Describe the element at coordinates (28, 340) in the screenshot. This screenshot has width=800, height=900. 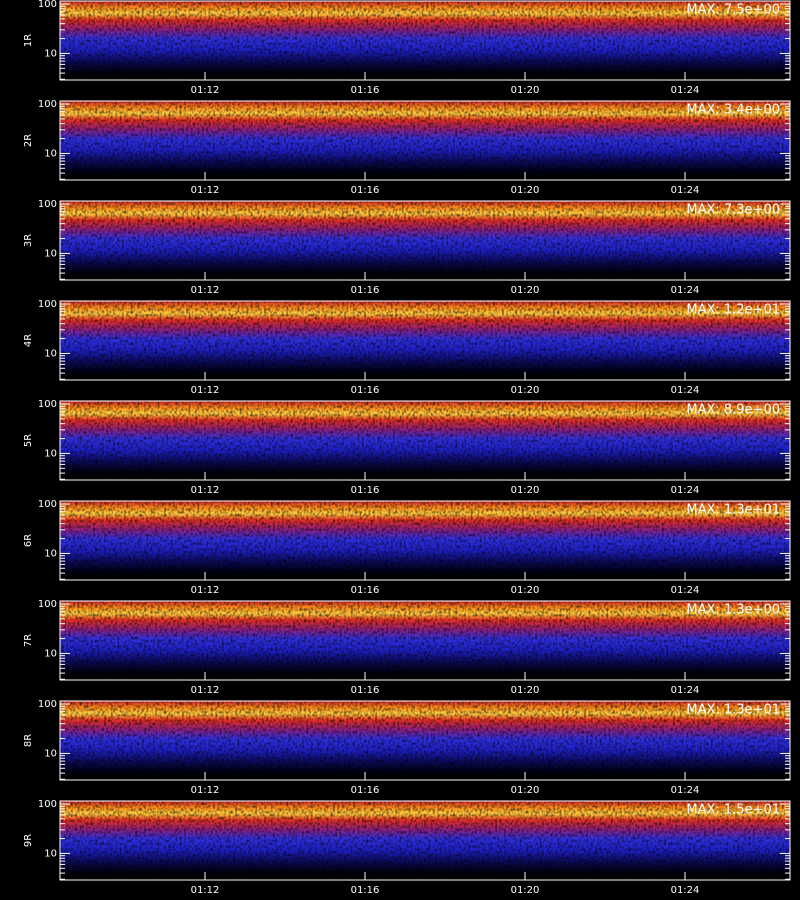
I see `panel-label: 4R` at that location.